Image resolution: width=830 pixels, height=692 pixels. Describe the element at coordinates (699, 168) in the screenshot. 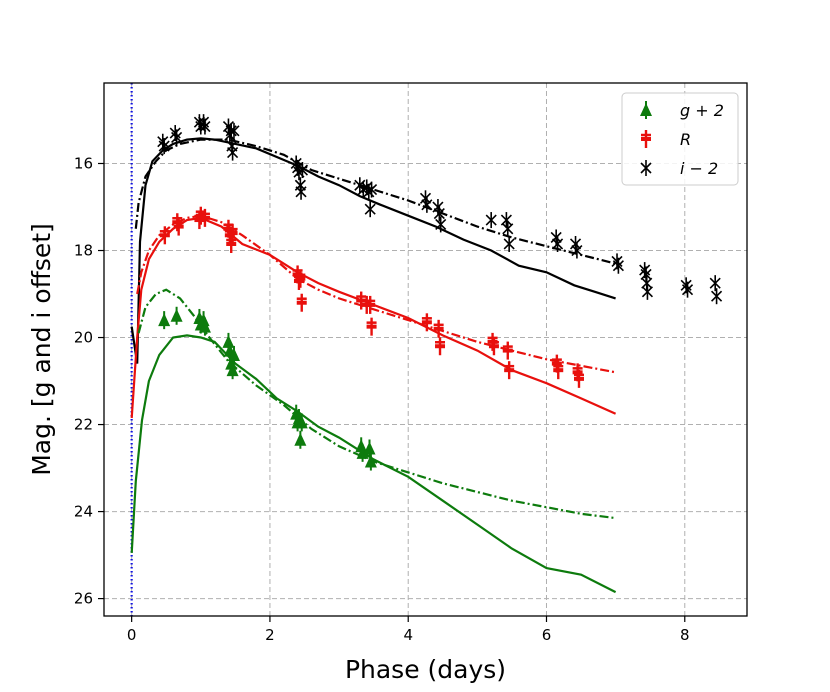

I see `legend-label: i − 2` at that location.